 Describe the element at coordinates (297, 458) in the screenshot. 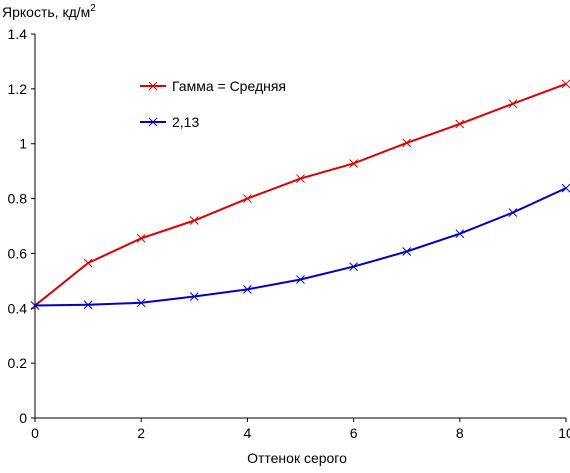

I see `x-axis-title: Оттенок серого` at that location.